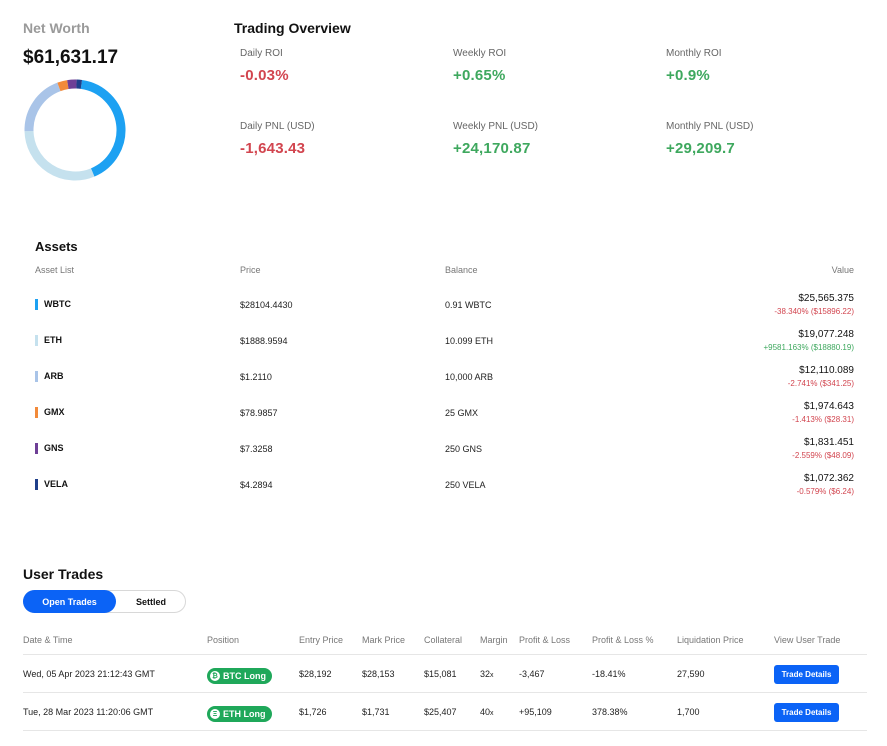 The width and height of the screenshot is (887, 746). What do you see at coordinates (826, 334) in the screenshot?
I see `asset-value: $19,077.248` at bounding box center [826, 334].